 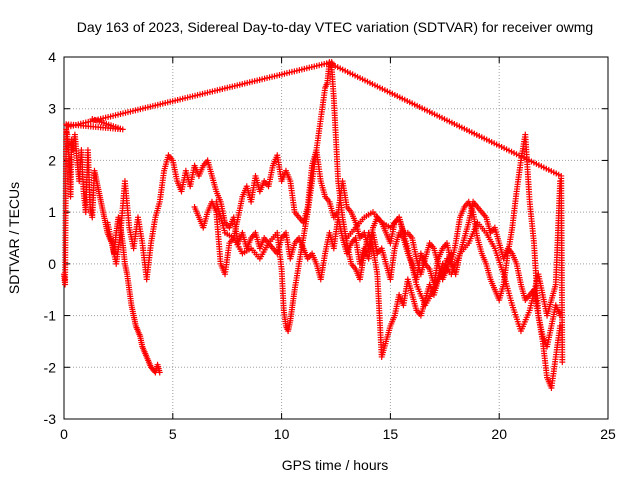 What do you see at coordinates (52, 264) in the screenshot?
I see `y-tick-label: 0` at bounding box center [52, 264].